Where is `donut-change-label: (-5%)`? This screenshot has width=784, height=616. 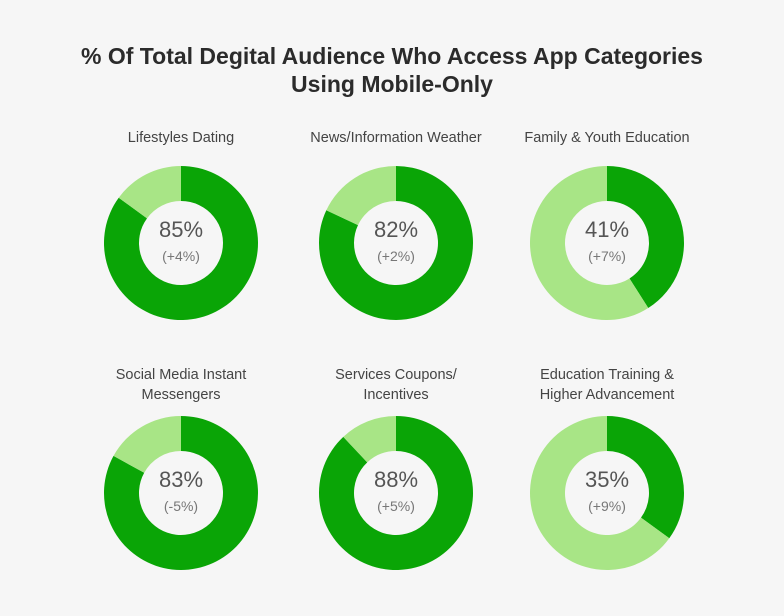 donut-change-label: (-5%) is located at coordinates (181, 506).